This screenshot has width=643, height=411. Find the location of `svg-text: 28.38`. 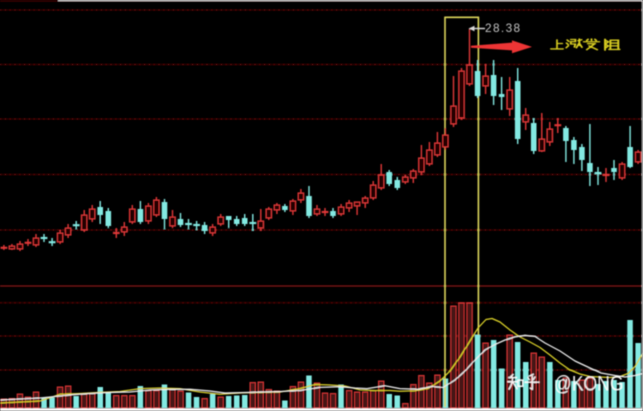

svg-text: 28.38 is located at coordinates (503, 28).